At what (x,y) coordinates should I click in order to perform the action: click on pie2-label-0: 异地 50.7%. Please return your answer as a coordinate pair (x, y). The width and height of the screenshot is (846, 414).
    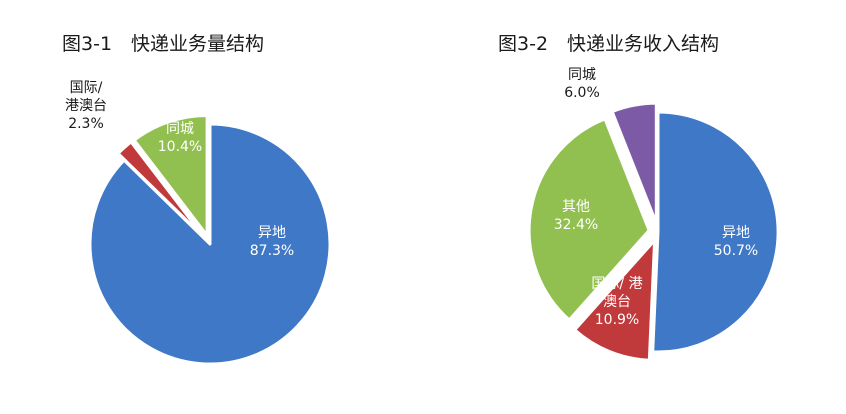
    Looking at the image, I should click on (736, 242).